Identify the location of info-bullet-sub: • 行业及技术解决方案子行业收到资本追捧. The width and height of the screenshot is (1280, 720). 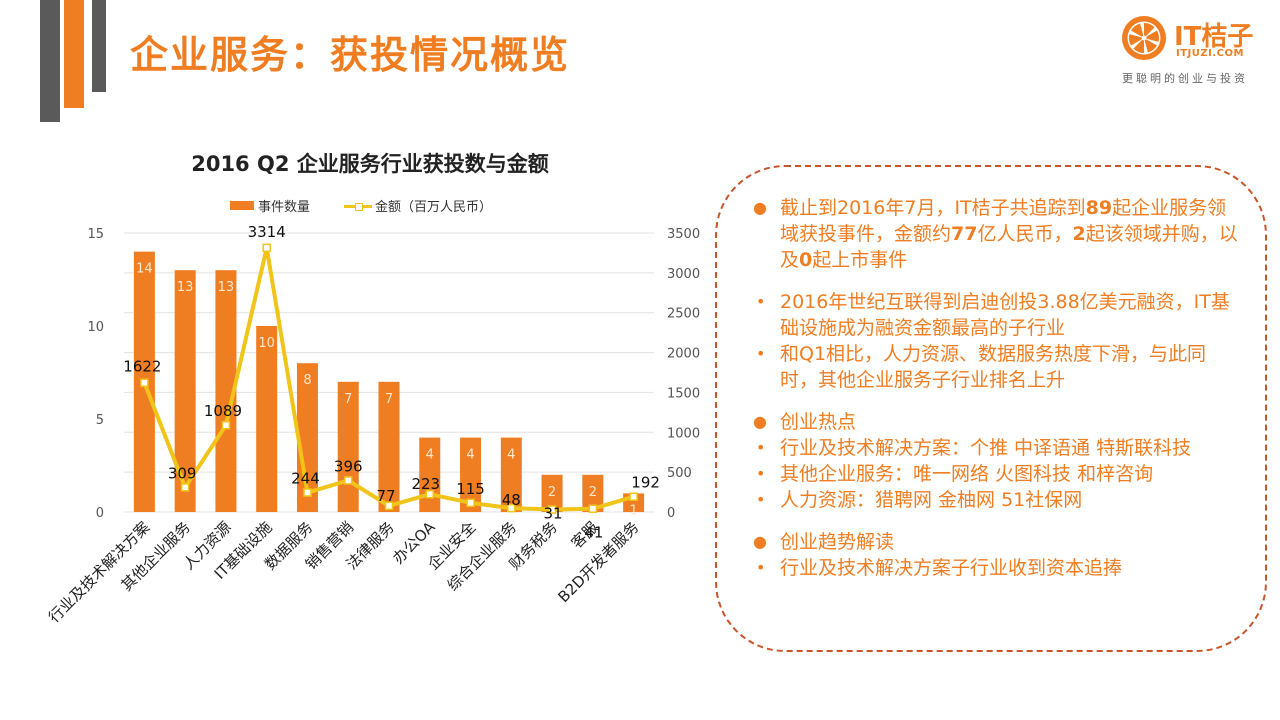
(995, 568).